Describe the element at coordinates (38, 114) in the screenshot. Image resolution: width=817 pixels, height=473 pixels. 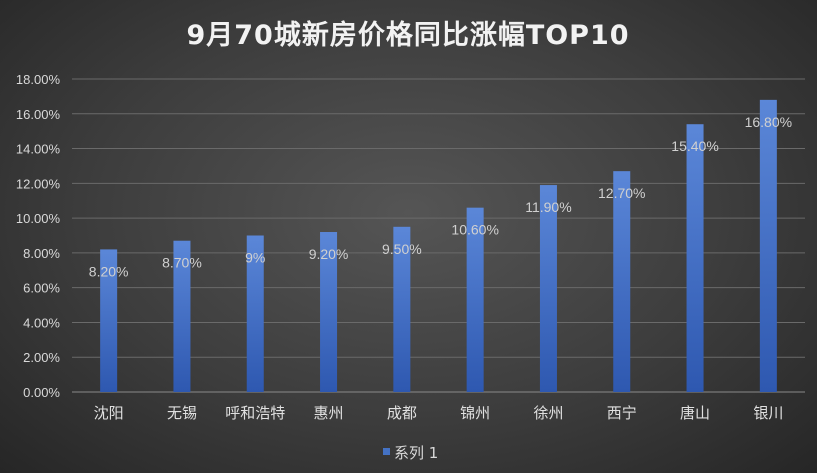
I see `y-tick-label: 16.00%` at that location.